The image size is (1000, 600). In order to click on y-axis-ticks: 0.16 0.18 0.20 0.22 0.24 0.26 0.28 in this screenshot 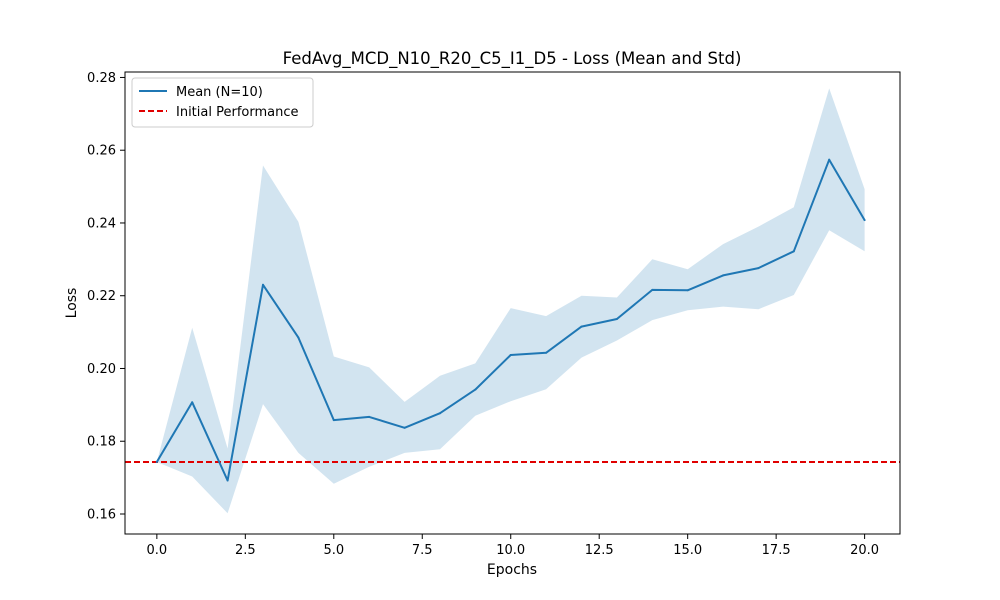, I will do `click(106, 296)`.